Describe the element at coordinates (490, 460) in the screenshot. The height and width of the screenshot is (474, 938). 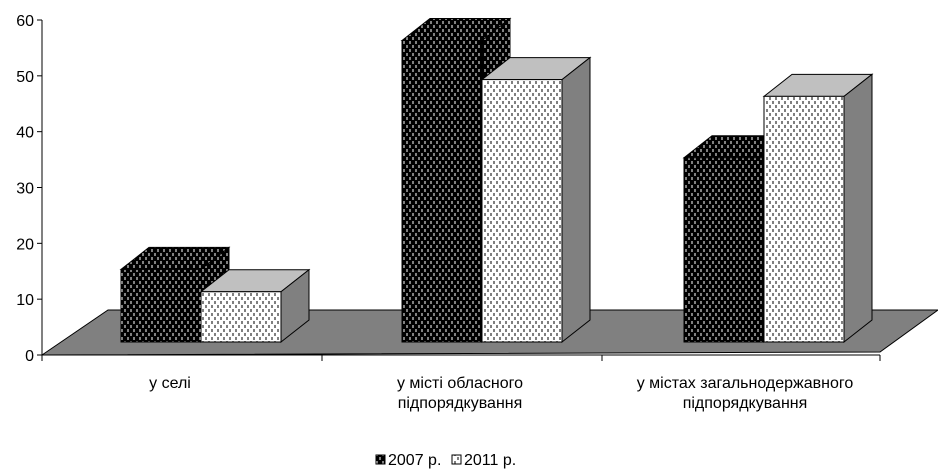
I see `legend-label: 2011 р.` at that location.